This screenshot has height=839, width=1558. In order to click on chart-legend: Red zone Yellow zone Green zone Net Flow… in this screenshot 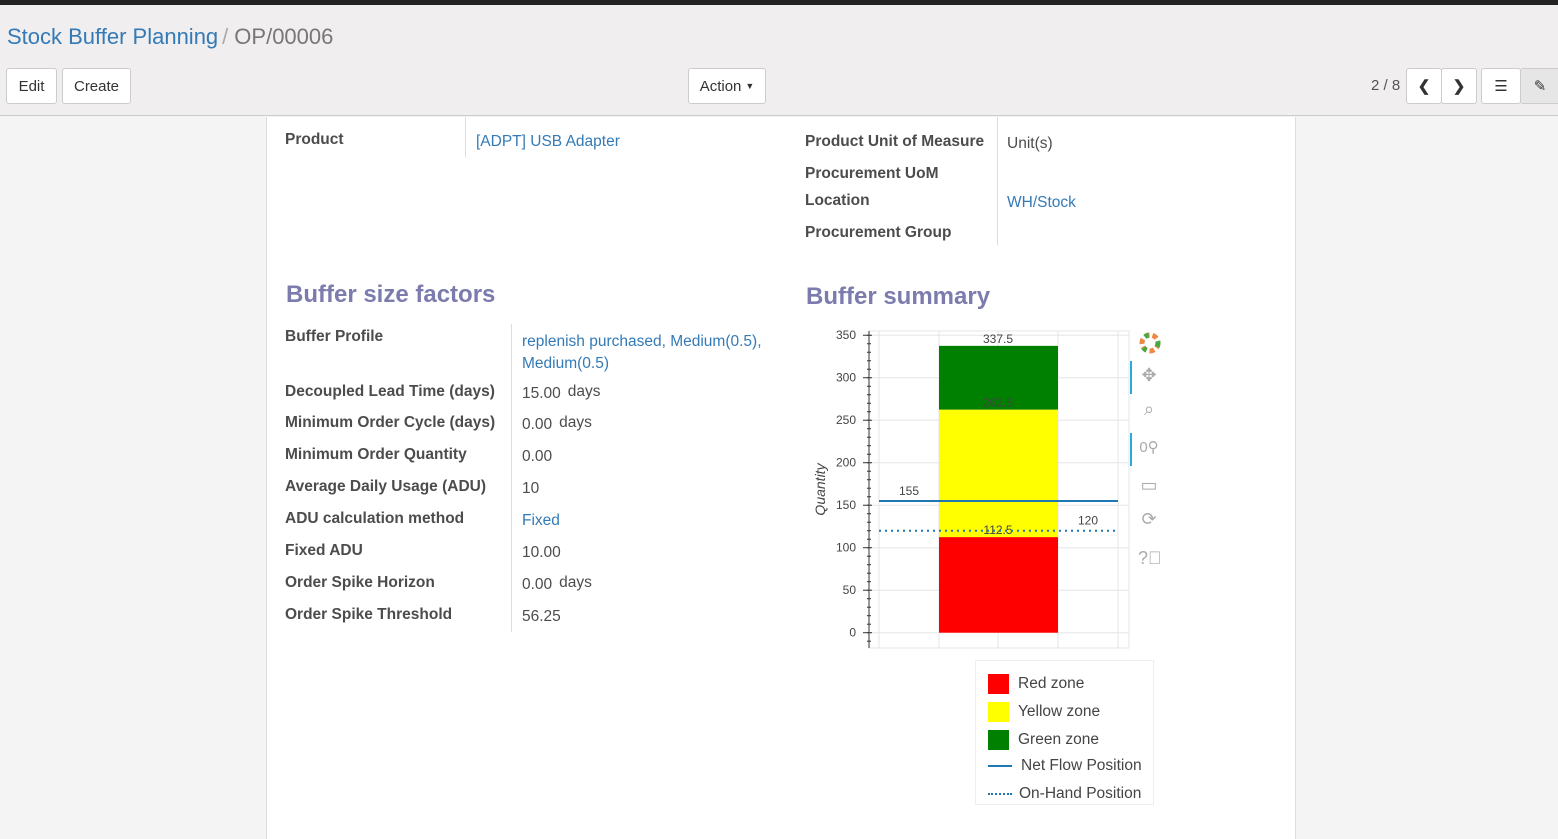, I will do `click(1064, 732)`.